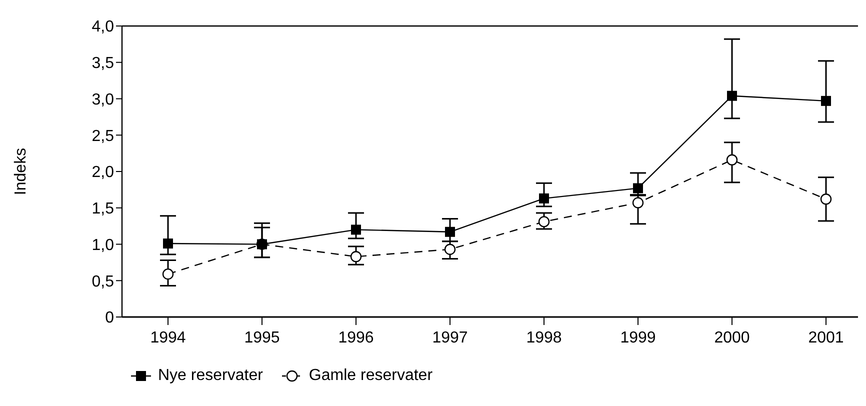  Describe the element at coordinates (356, 337) in the screenshot. I see `x-tick-label: 1996` at that location.